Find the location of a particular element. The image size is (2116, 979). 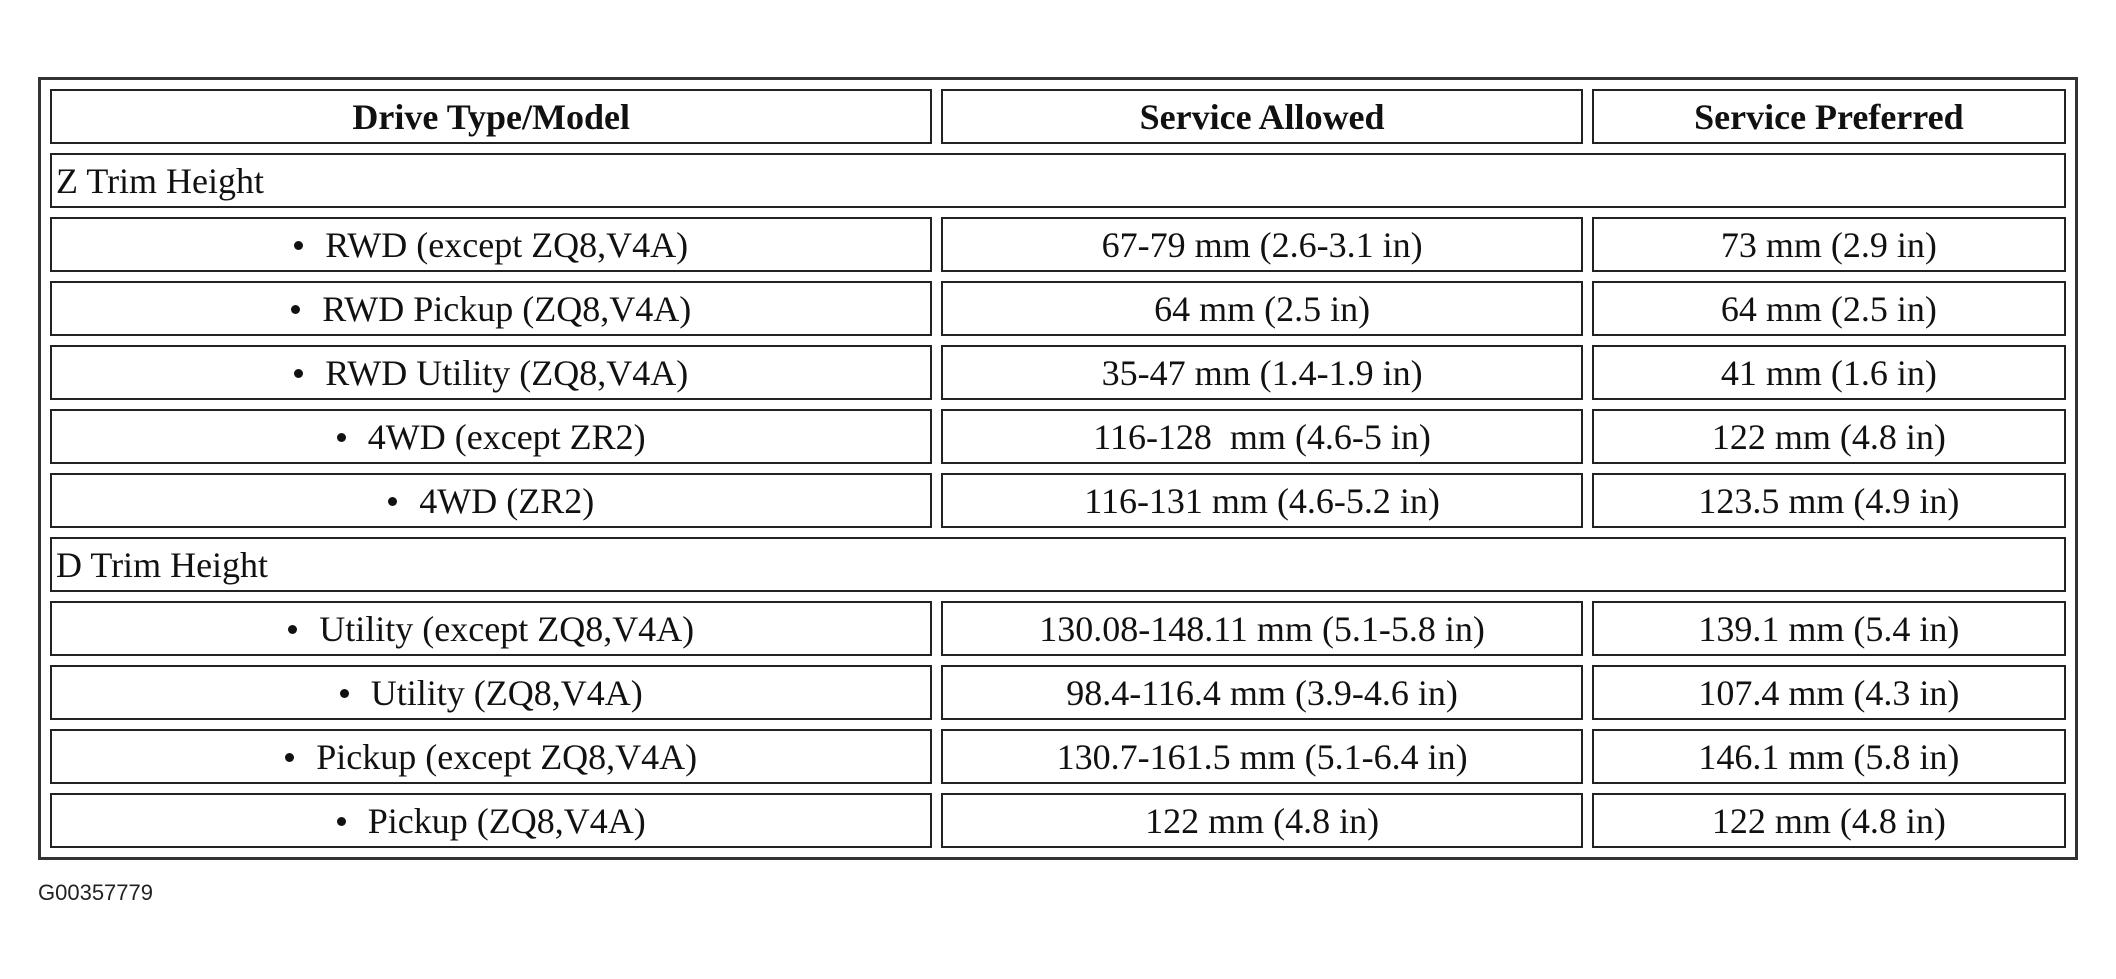

model-text: Utility (ZQ8,V4A) is located at coordinates (506, 692).